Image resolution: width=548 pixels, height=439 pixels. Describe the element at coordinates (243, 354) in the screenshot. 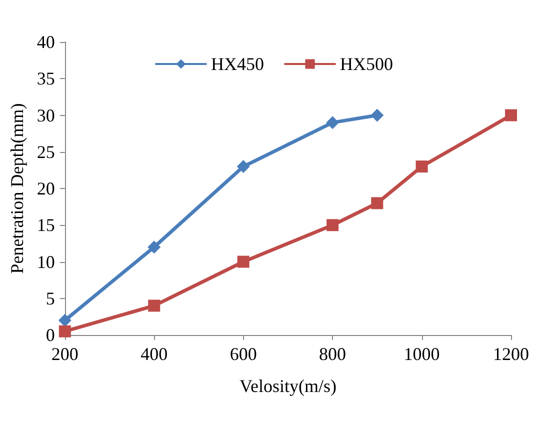

I see `x-tick-label: 600` at that location.